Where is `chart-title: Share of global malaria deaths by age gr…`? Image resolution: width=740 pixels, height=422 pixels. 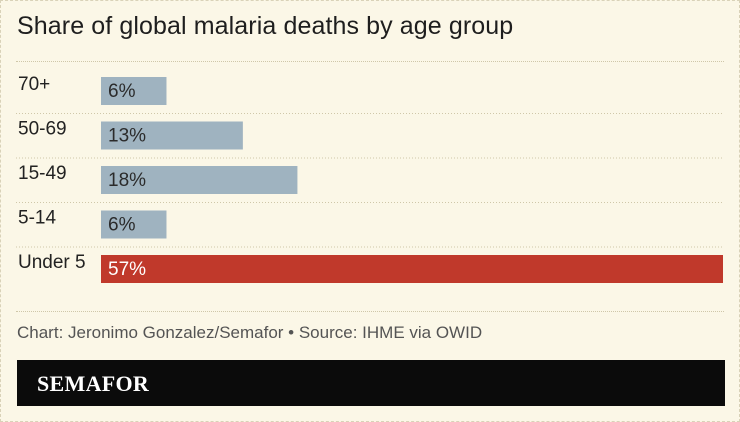 chart-title: Share of global malaria deaths by age gr… is located at coordinates (265, 26).